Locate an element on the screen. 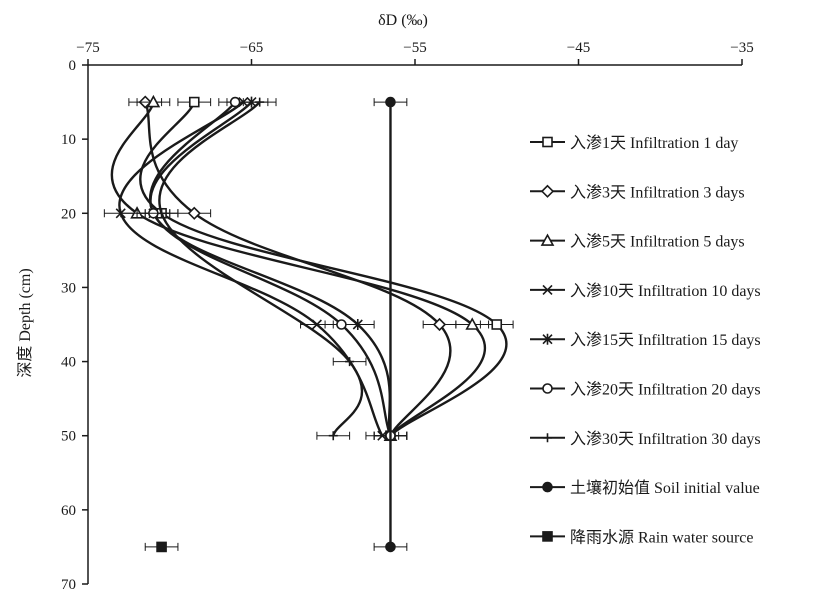 The width and height of the screenshot is (829, 592). legend-item: 入渗20天 Infiltration 20 days is located at coordinates (645, 390).